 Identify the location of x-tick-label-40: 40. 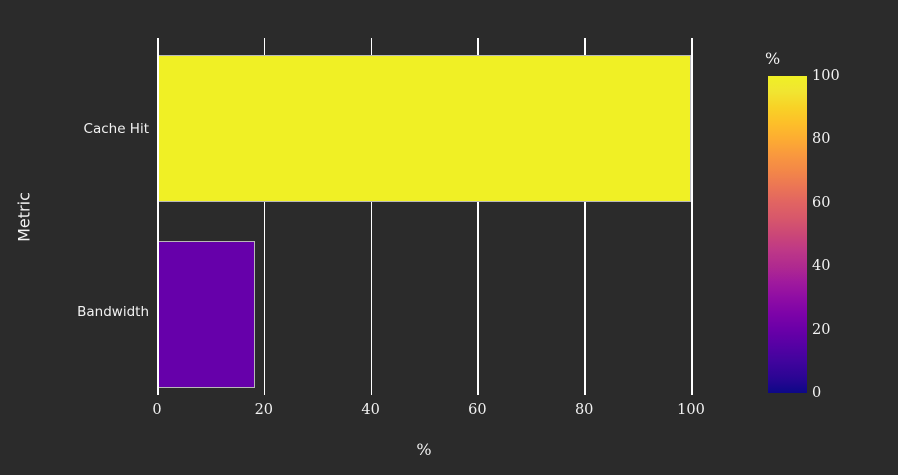
(370, 410).